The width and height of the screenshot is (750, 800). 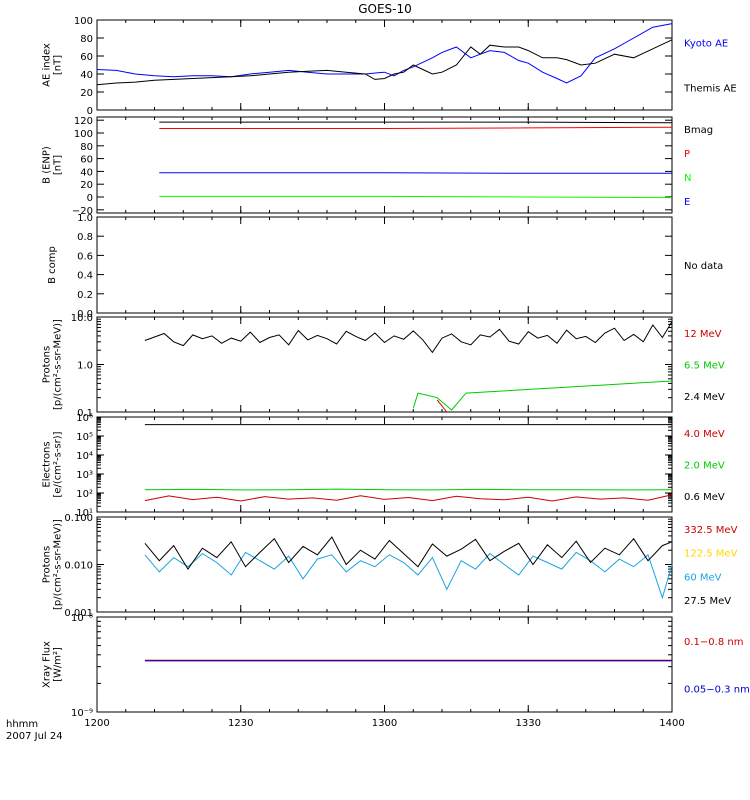 What do you see at coordinates (717, 689) in the screenshot?
I see `legend-entry: 0.05−0.3 nm` at bounding box center [717, 689].